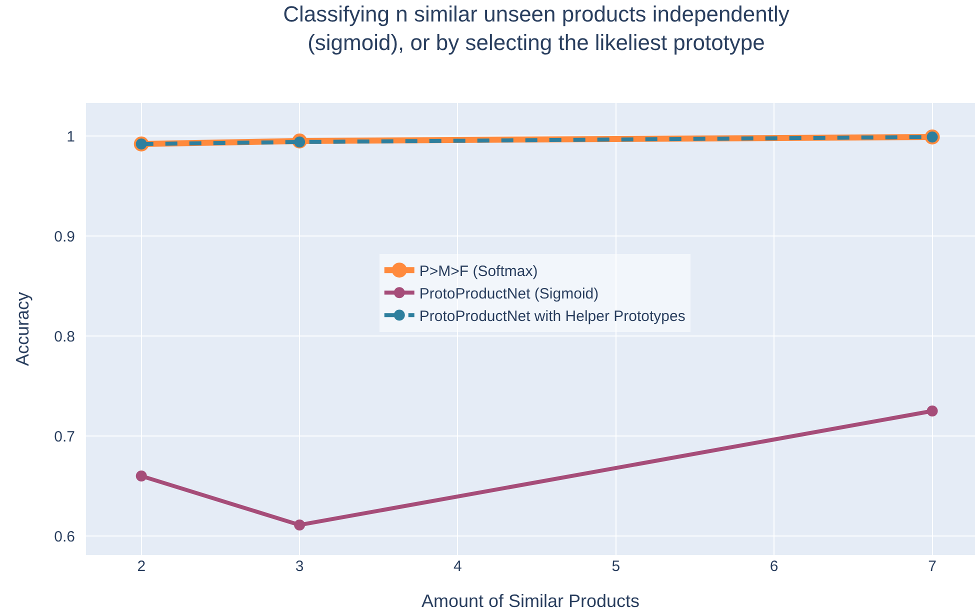  I want to click on y-tick-label: 0.9, so click(64, 237).